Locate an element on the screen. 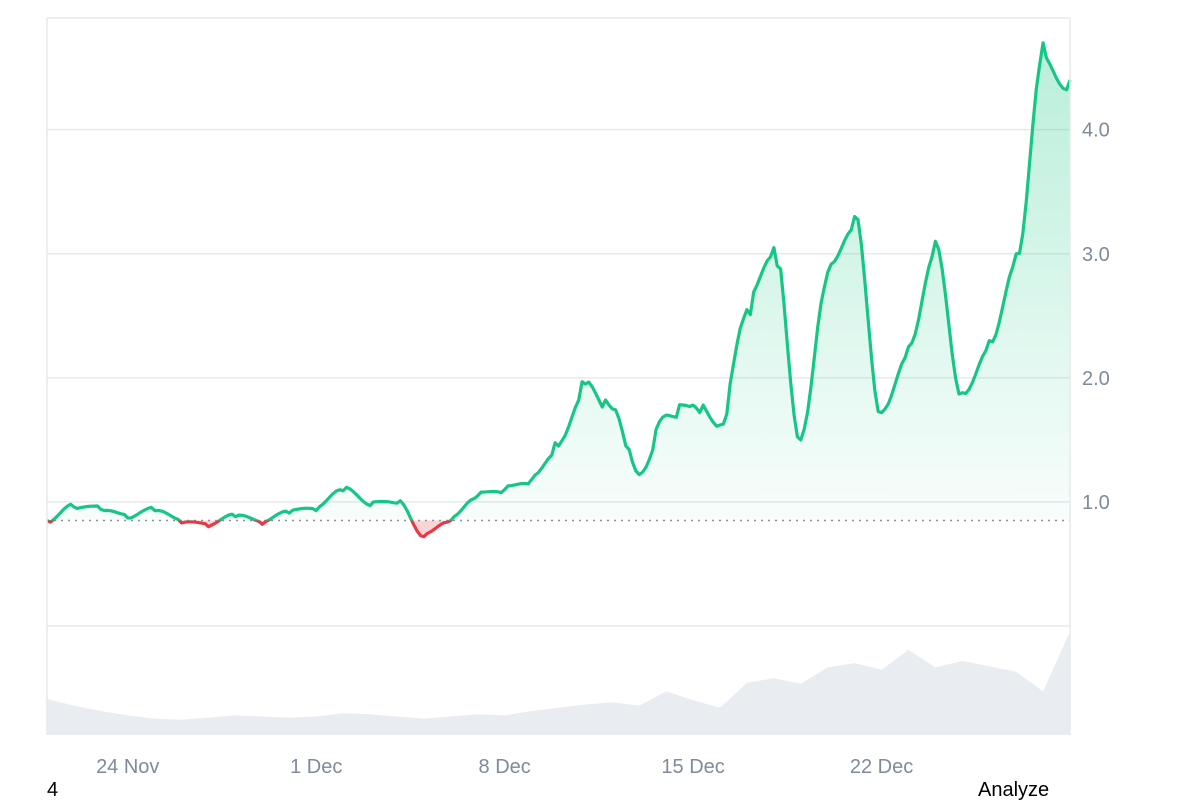  footer-left-label: 4 is located at coordinates (53, 790).